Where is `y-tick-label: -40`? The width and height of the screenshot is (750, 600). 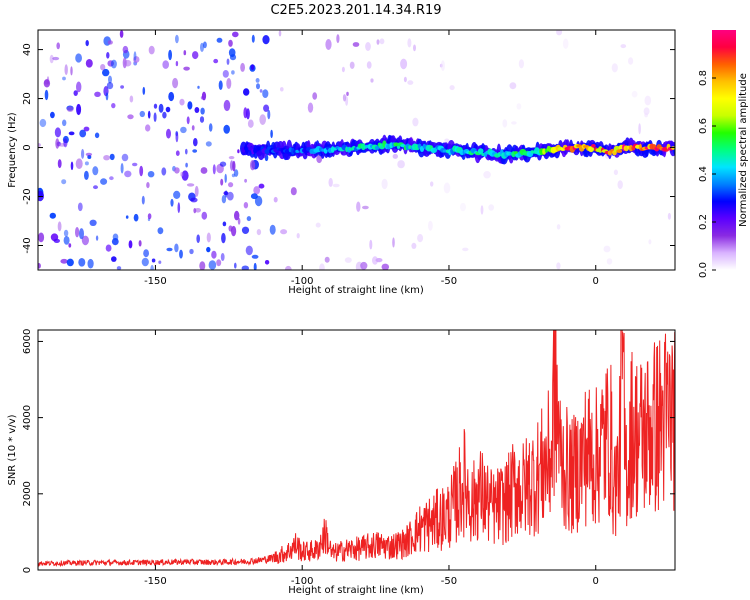
y-tick-label: -40 is located at coordinates (27, 245).